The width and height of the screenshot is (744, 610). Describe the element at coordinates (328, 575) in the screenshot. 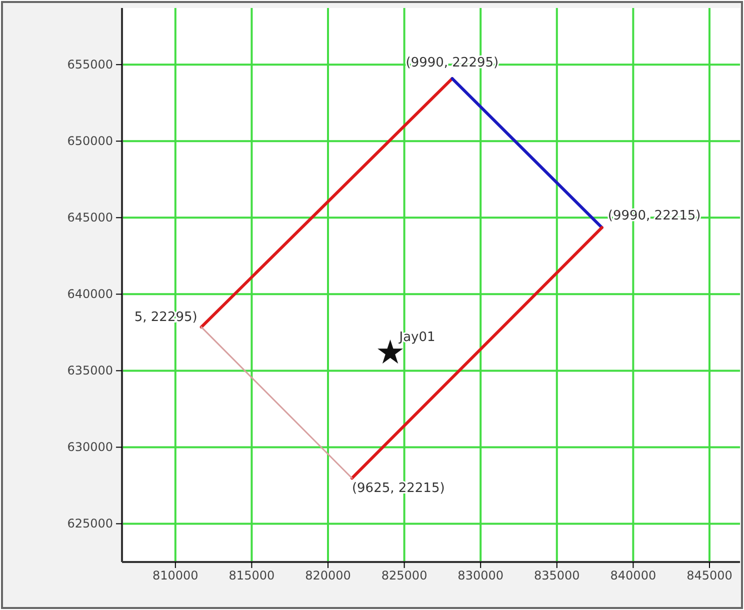

I see `x-tick-label: 820000` at that location.